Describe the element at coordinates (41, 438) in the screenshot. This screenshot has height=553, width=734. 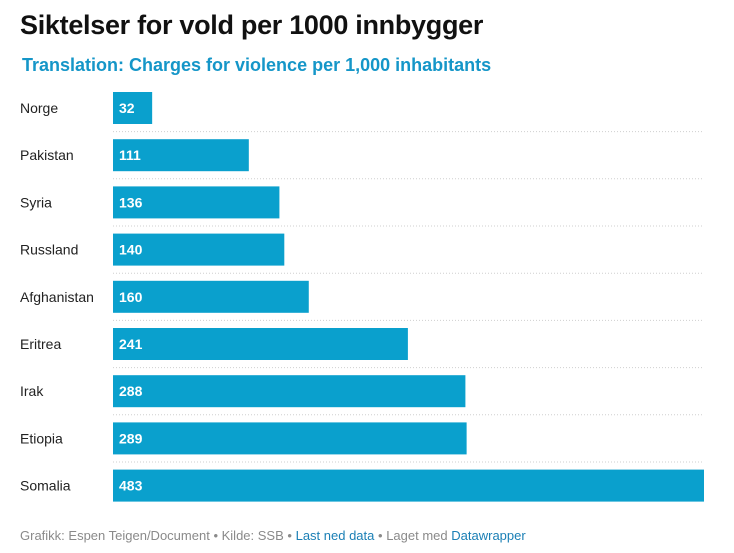
I see `category-label: Etiopia` at that location.